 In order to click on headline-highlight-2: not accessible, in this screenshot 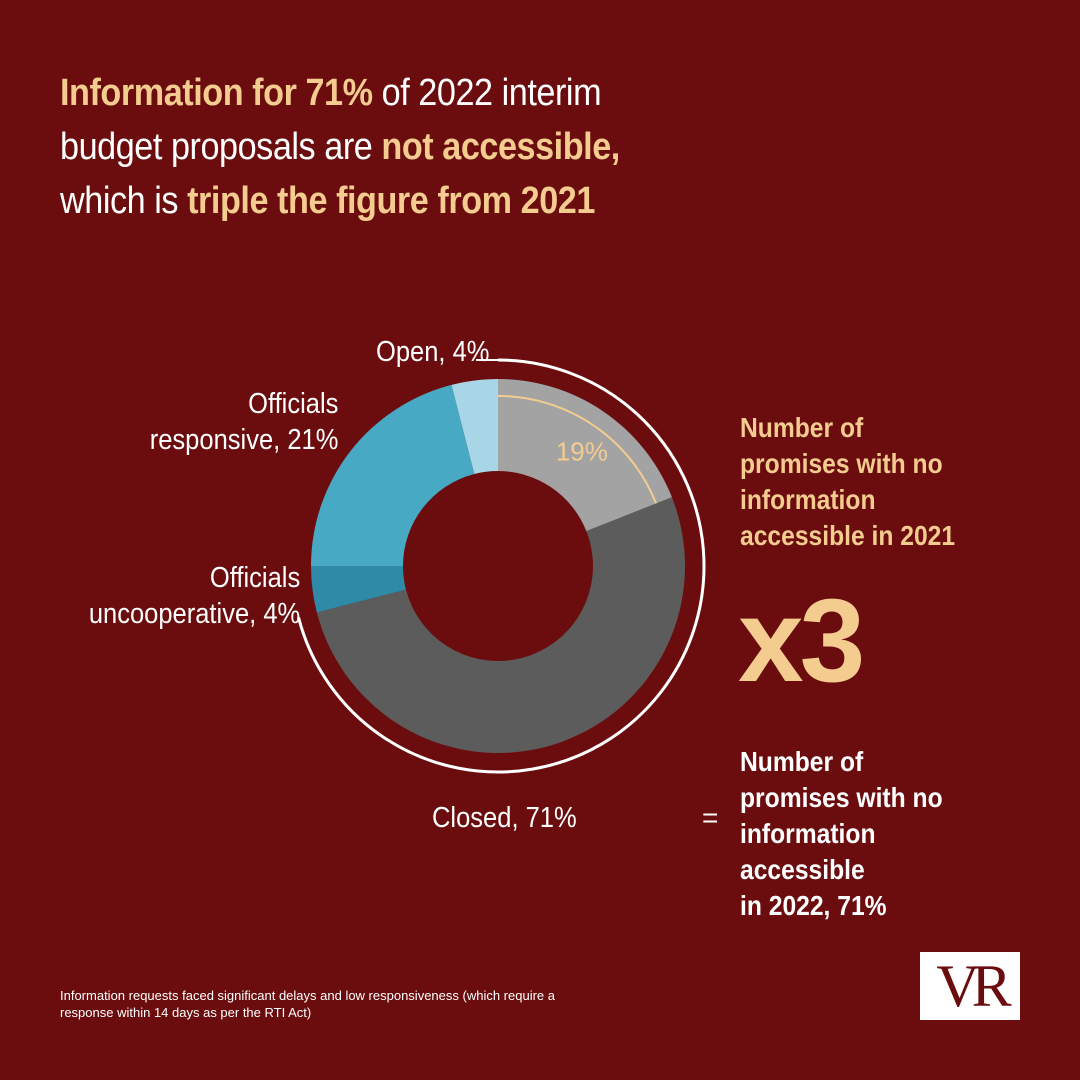, I will do `click(500, 147)`.